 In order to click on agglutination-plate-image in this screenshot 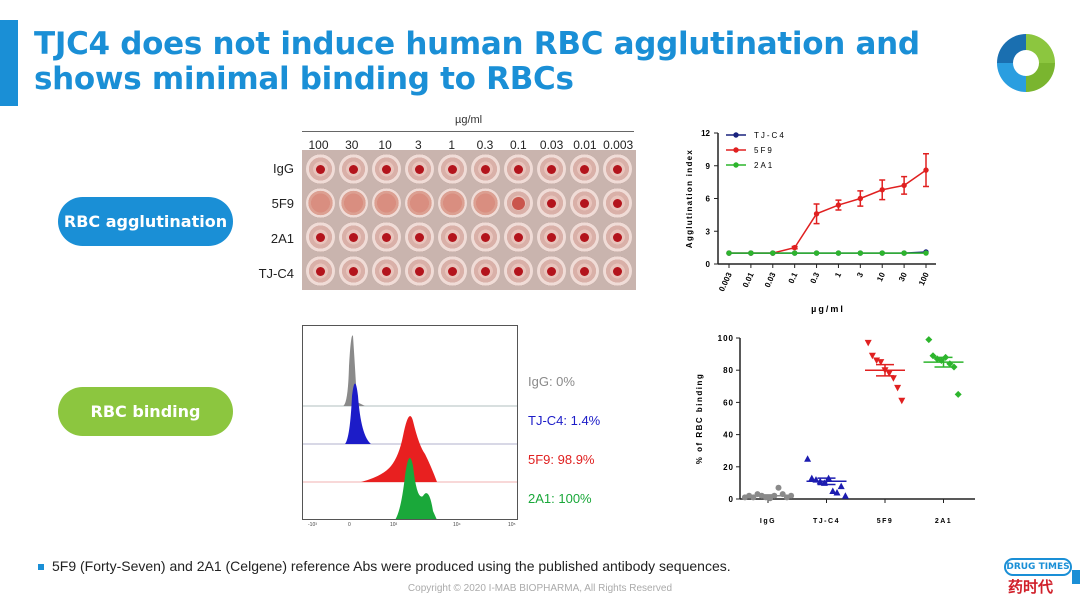, I will do `click(469, 220)`.